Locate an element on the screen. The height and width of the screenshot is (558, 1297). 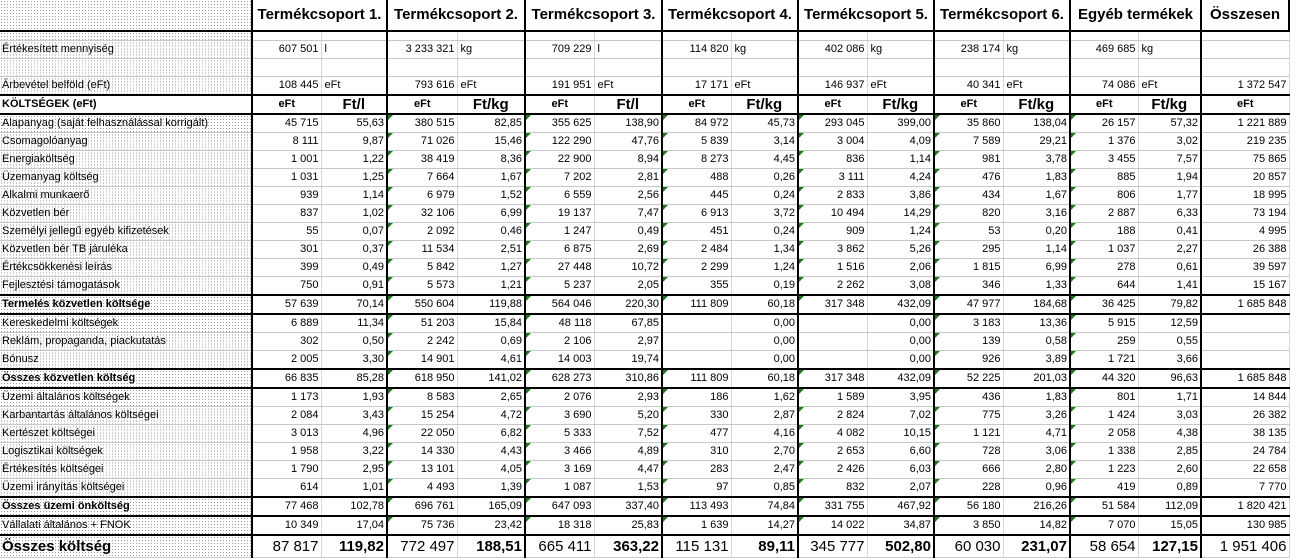
cell-per-unit: 3,26 is located at coordinates (1037, 415).